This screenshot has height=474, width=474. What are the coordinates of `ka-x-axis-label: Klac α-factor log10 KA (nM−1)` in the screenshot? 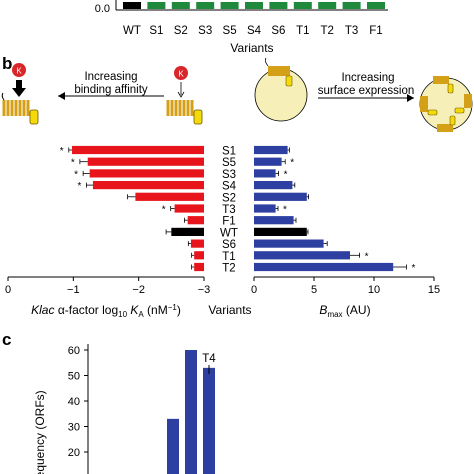 It's located at (106, 311).